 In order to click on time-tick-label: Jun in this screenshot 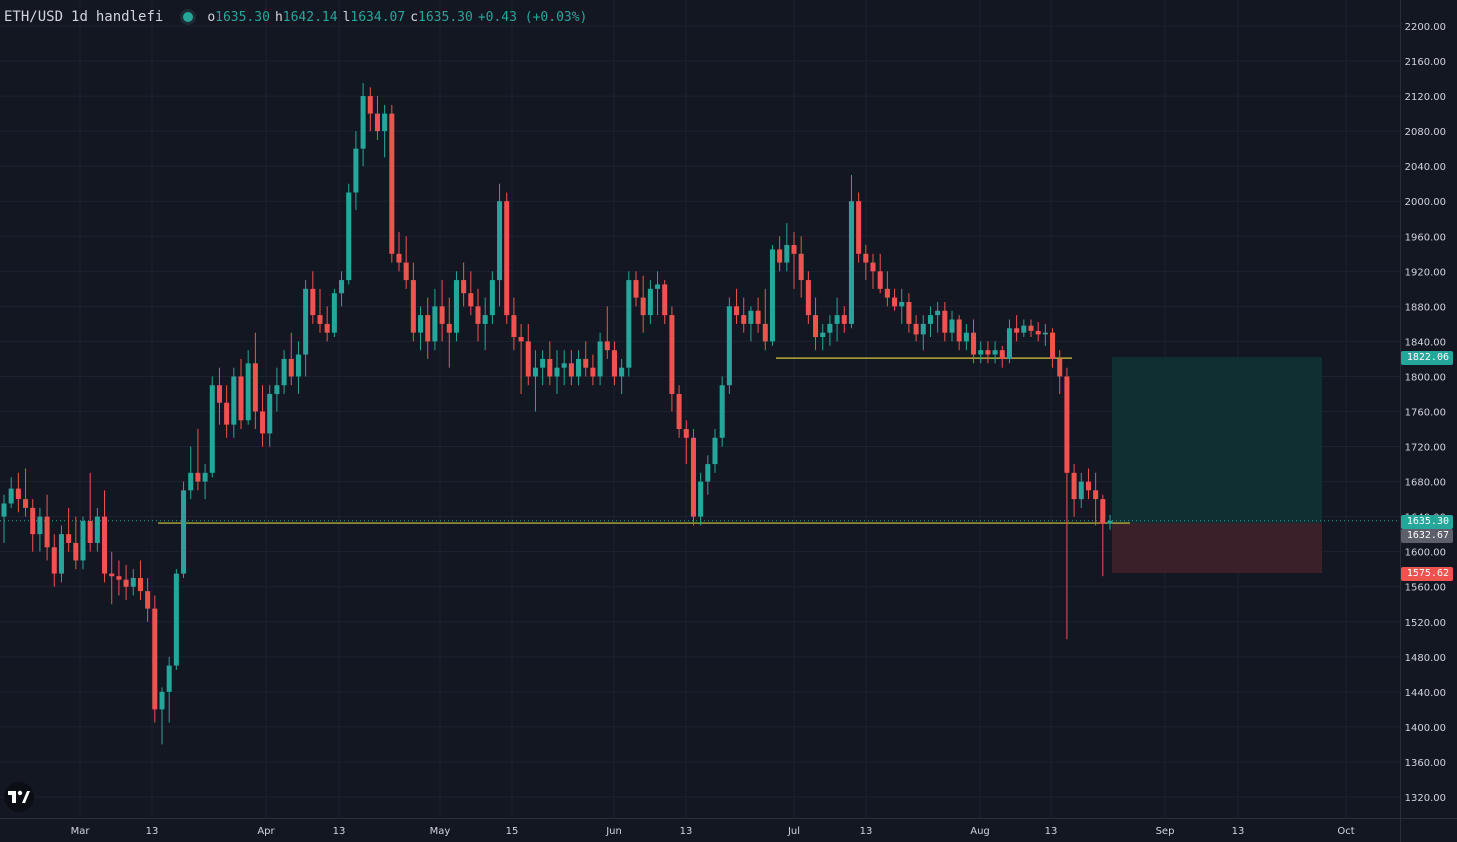, I will do `click(613, 831)`.